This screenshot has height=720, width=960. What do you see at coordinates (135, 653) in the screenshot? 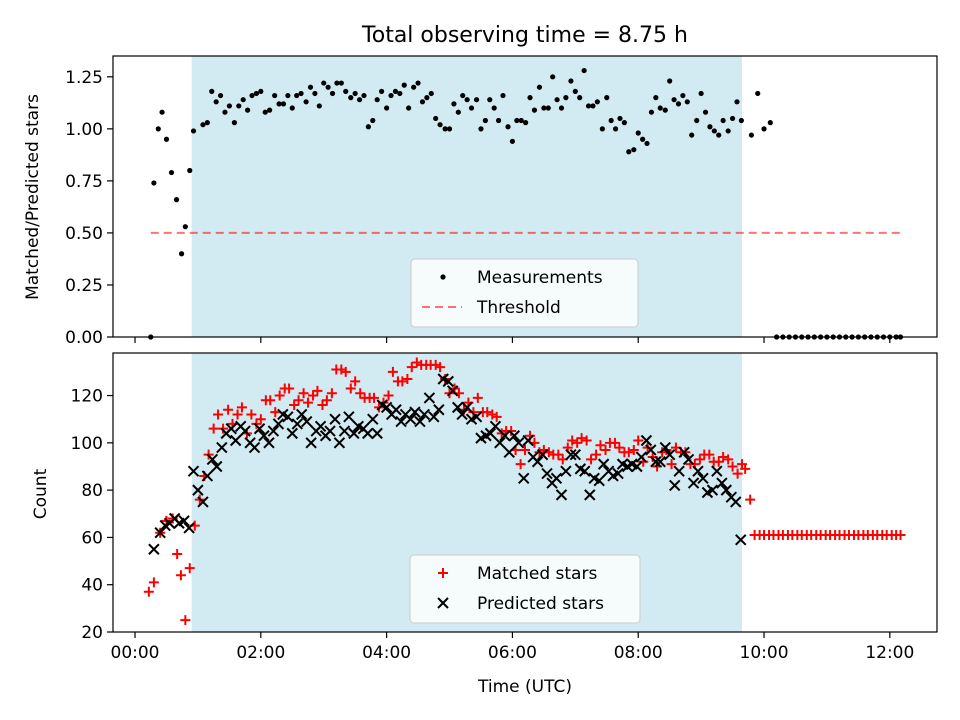
I see `x-tick-label: 00:00` at bounding box center [135, 653].